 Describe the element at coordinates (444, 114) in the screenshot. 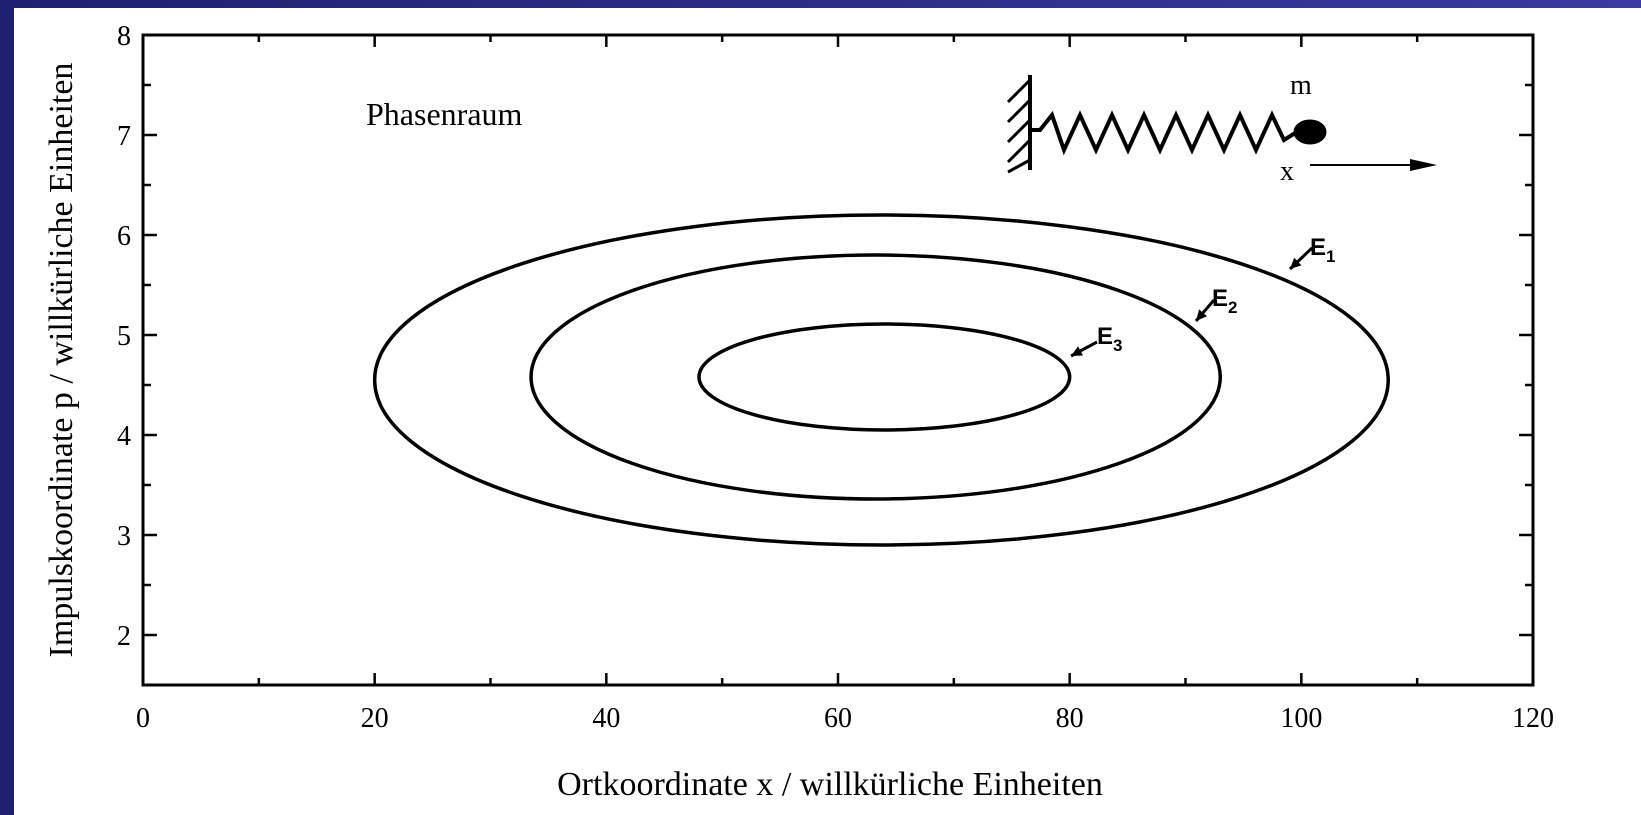

I see `annotation: Phasenraum` at that location.